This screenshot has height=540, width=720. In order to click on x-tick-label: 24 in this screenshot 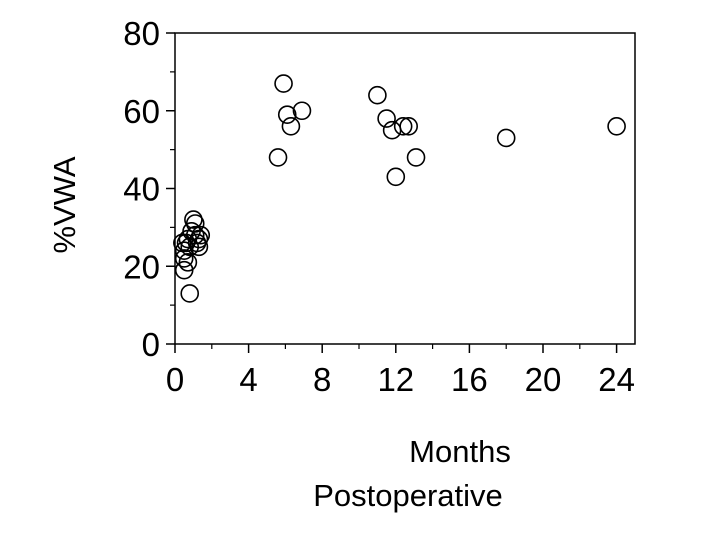, I will do `click(616, 379)`.